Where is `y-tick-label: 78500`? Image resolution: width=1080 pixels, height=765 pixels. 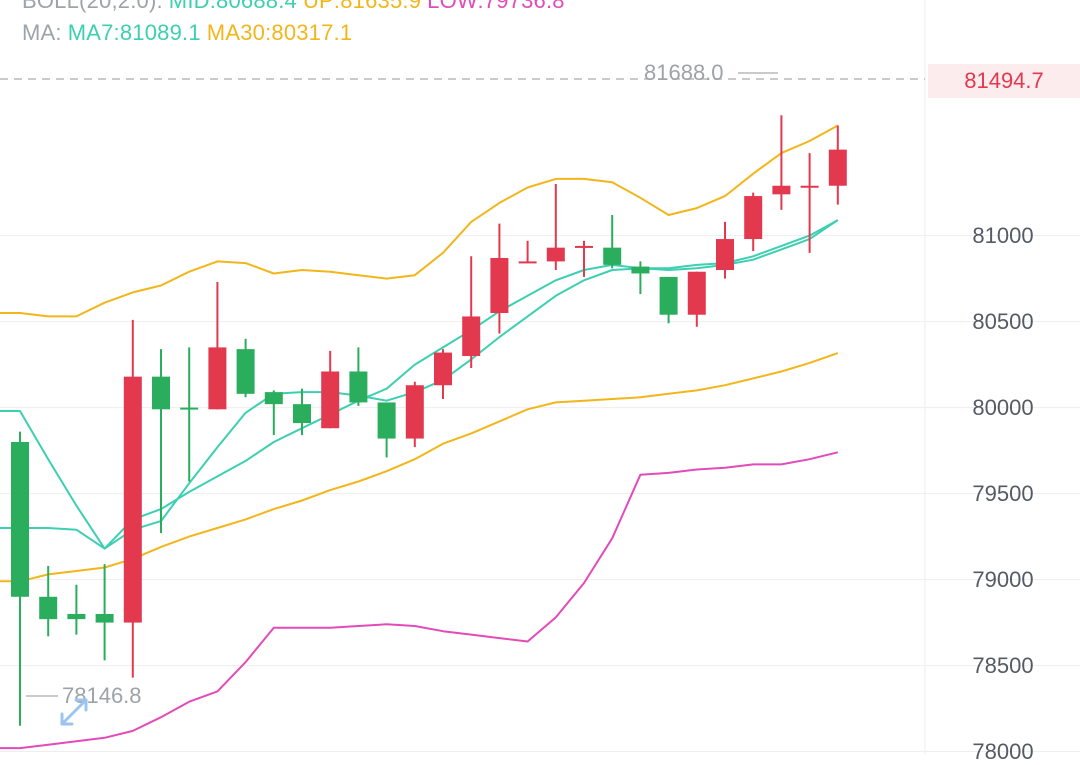
y-tick-label: 78500 is located at coordinates (1003, 665).